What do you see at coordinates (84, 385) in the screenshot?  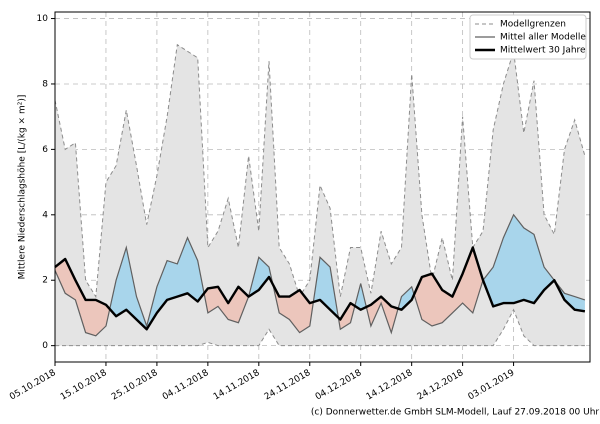 I see `x-tick-label: 15.10.2018` at bounding box center [84, 385].